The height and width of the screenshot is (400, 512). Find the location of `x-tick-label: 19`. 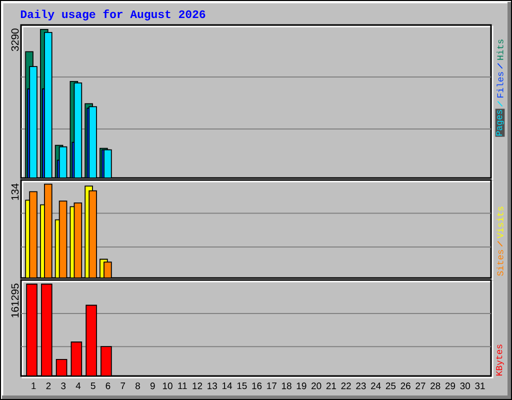

x-tick-label: 19 is located at coordinates (301, 386).